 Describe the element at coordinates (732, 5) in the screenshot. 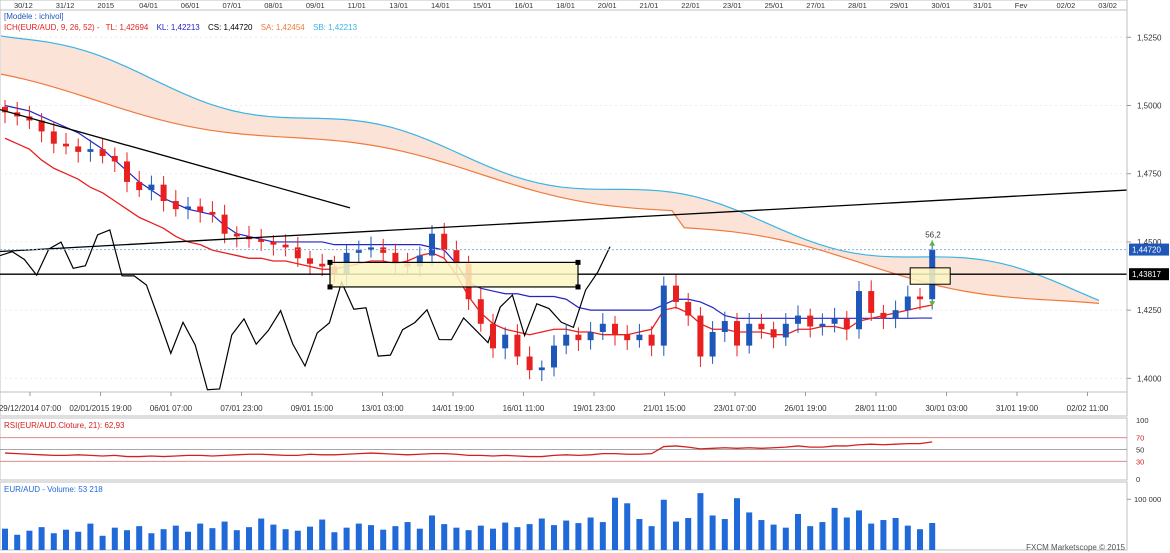

I see `top-axis-label: 23/01` at that location.